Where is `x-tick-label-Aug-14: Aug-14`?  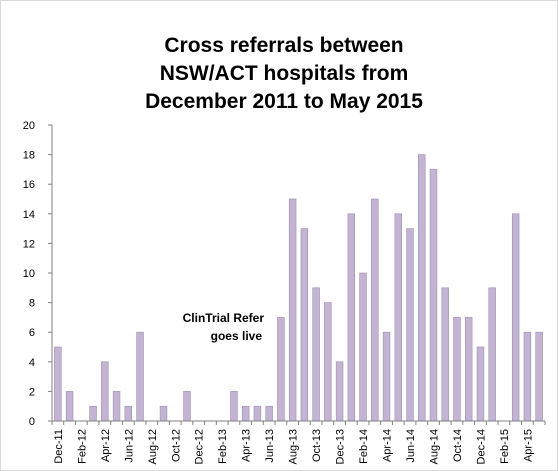
x-tick-label-Aug-14: Aug-14 is located at coordinates (434, 446).